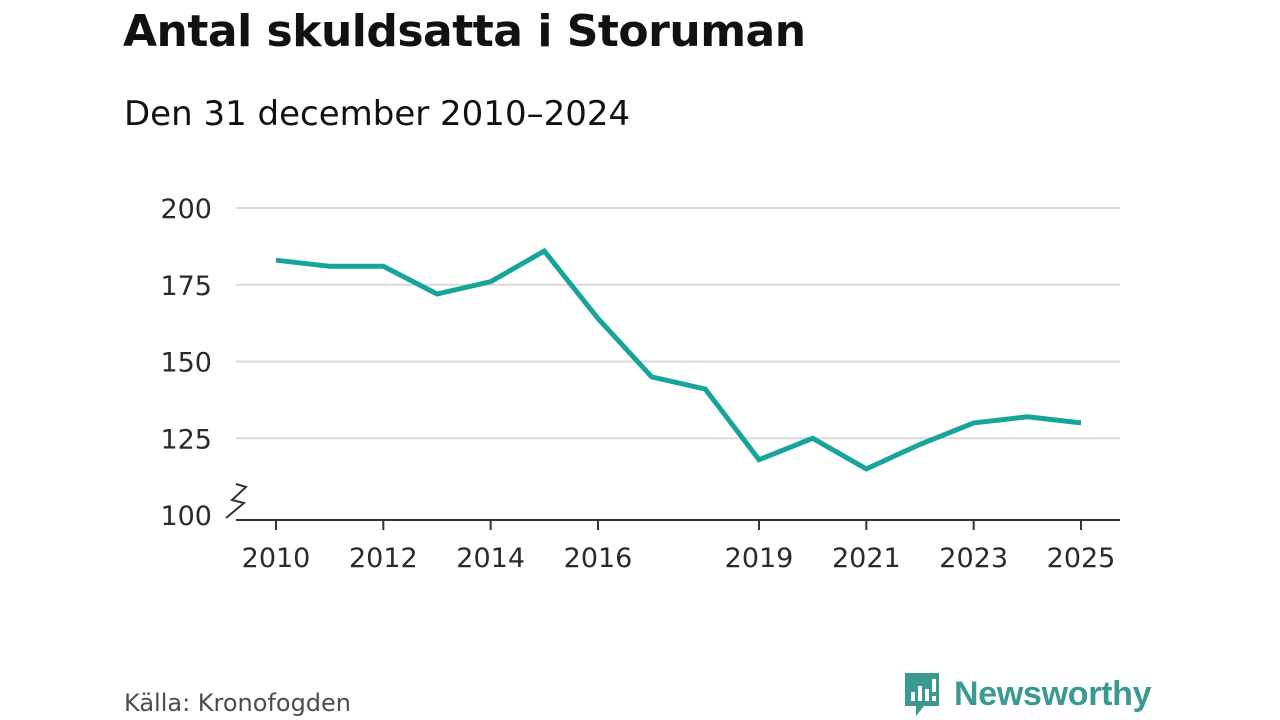  I want to click on axis-break-icon, so click(236, 501).